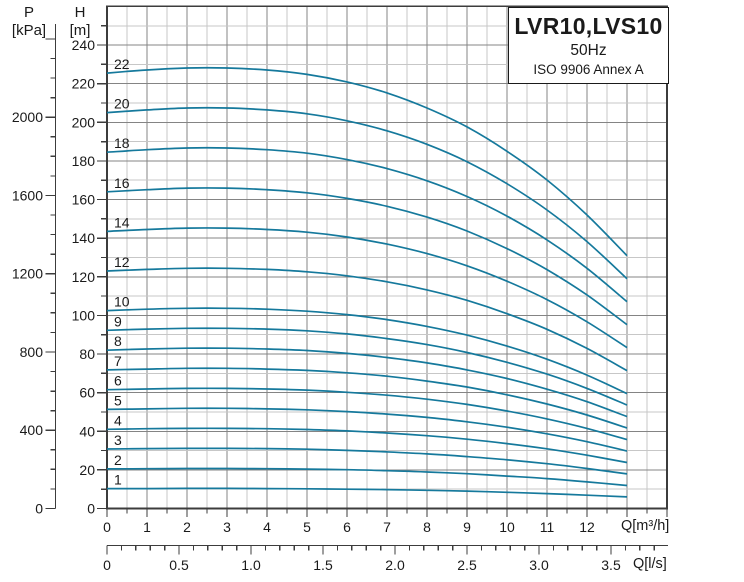  I want to click on qls-axis-tick-label: 3.0, so click(539, 565).